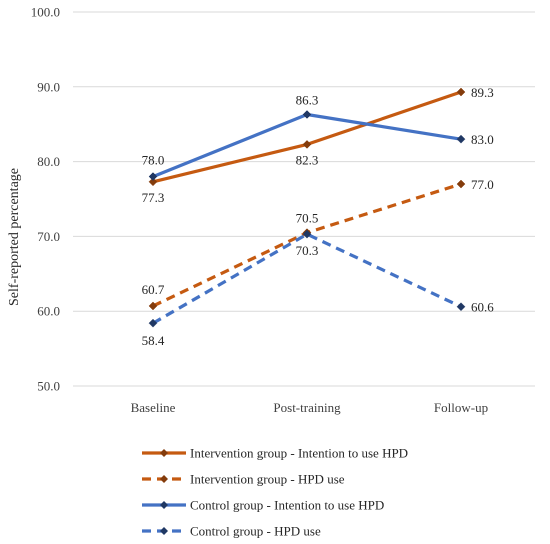  What do you see at coordinates (307, 250) in the screenshot?
I see `data-label: 70.3` at bounding box center [307, 250].